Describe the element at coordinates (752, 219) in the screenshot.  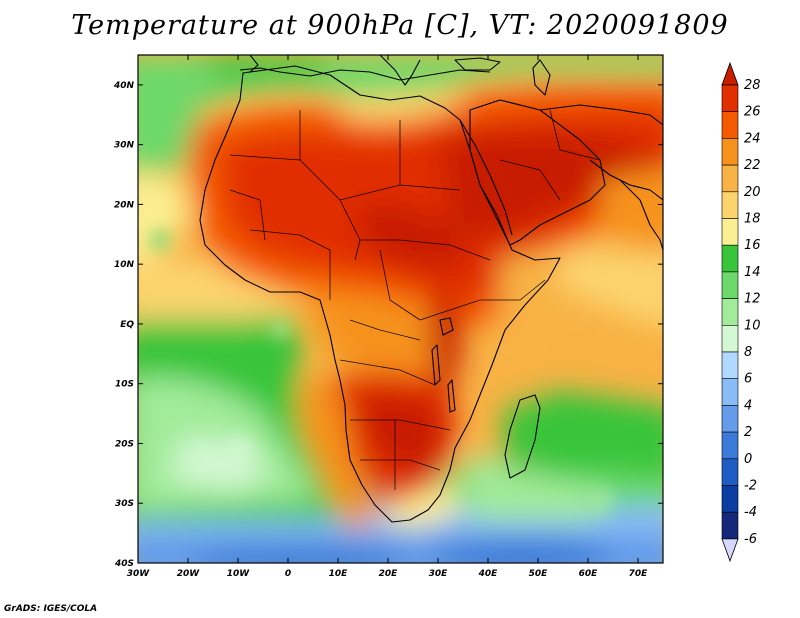
I see `colorbar-label: 18` at that location.